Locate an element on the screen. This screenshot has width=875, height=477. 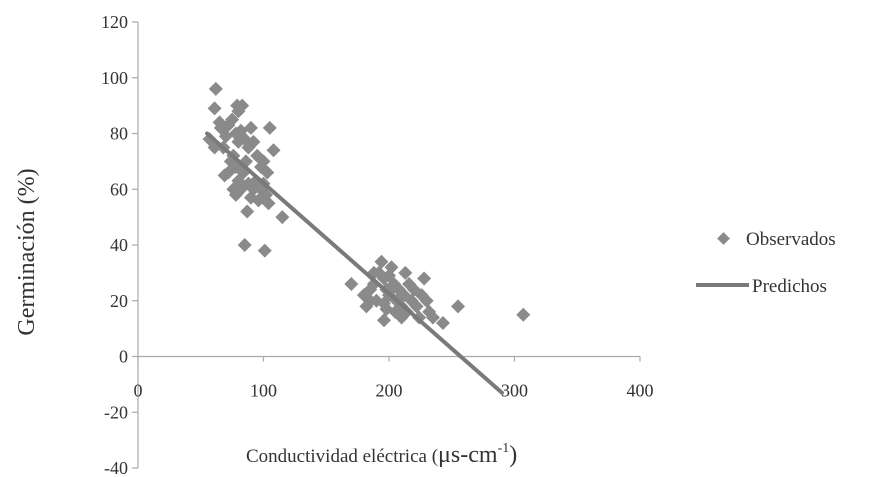
x-tick-label: 400 is located at coordinates (640, 391).